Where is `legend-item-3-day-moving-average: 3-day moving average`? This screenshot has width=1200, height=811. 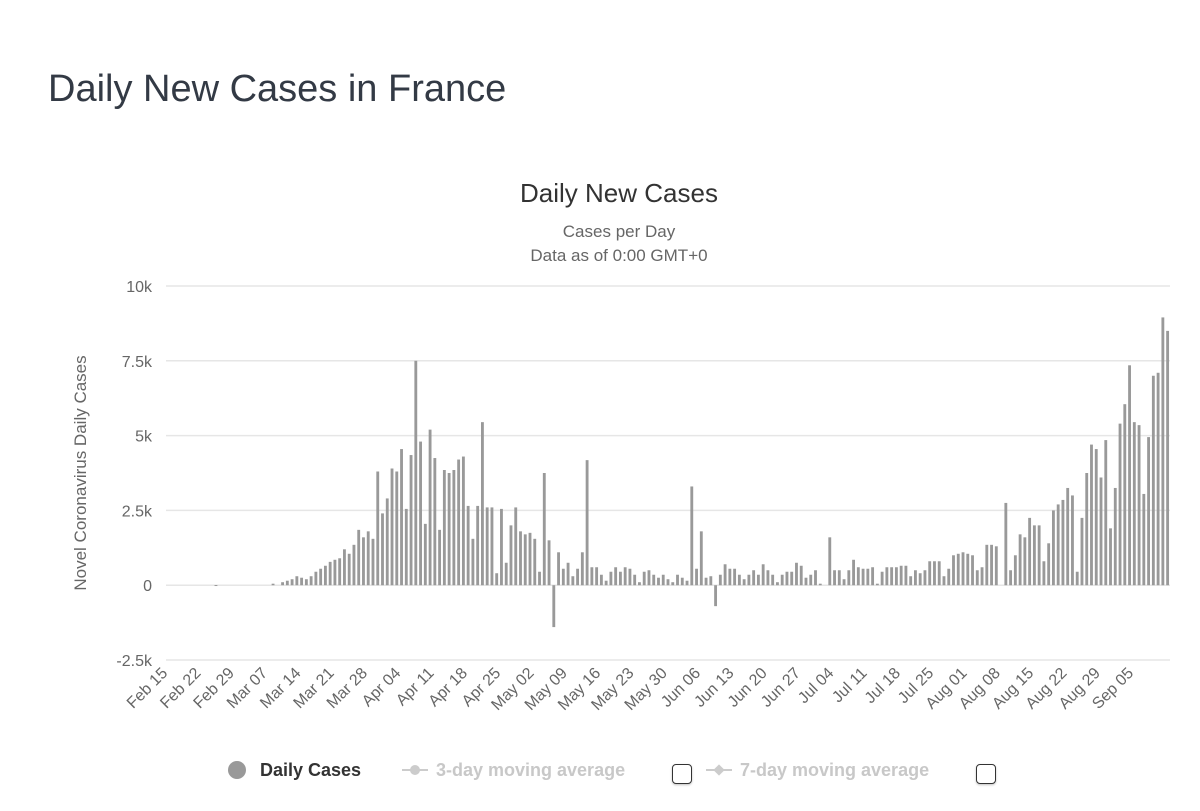 legend-item-3-day-moving-average: 3-day moving average is located at coordinates (513, 770).